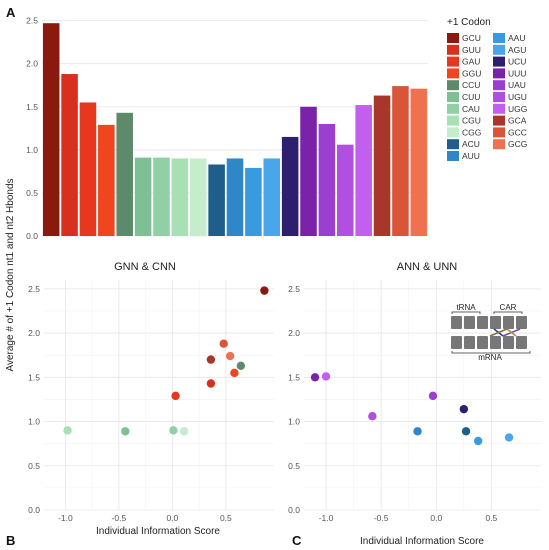 The image size is (549, 550). I want to click on legend-label-ugg: UGG, so click(517, 109).